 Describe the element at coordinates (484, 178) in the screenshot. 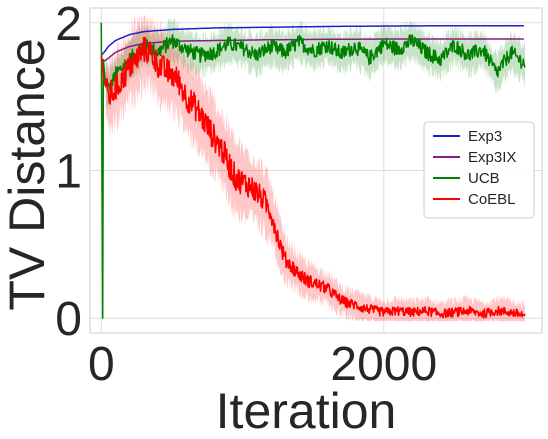

I see `legend-label-ucb: UCB` at that location.